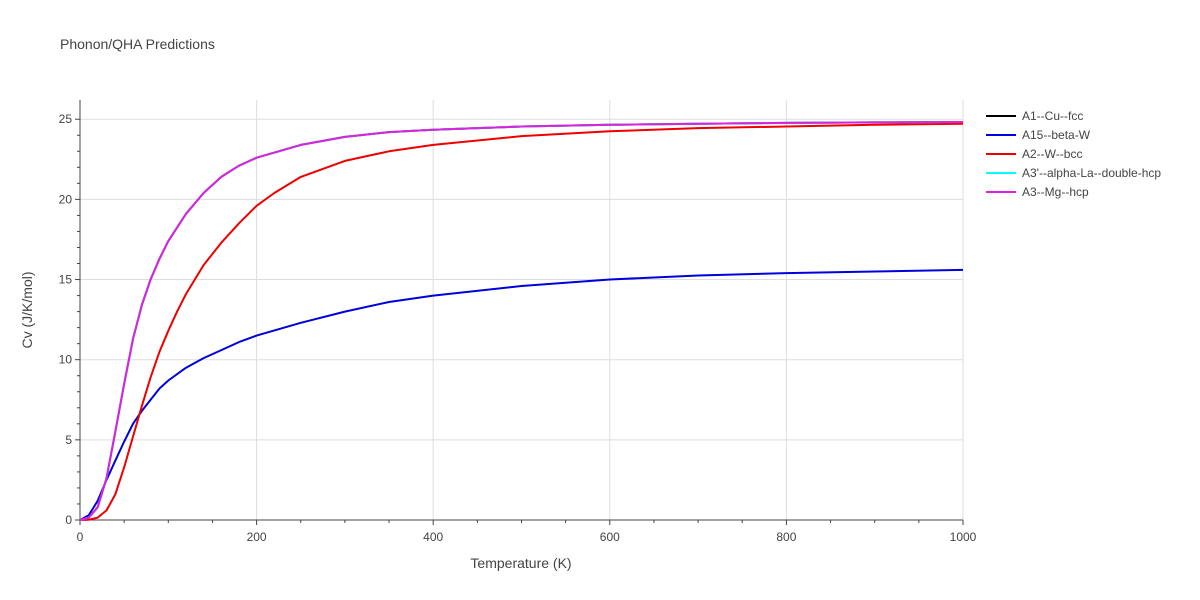 This screenshot has width=1200, height=600. I want to click on y-tick-label: 20, so click(66, 199).